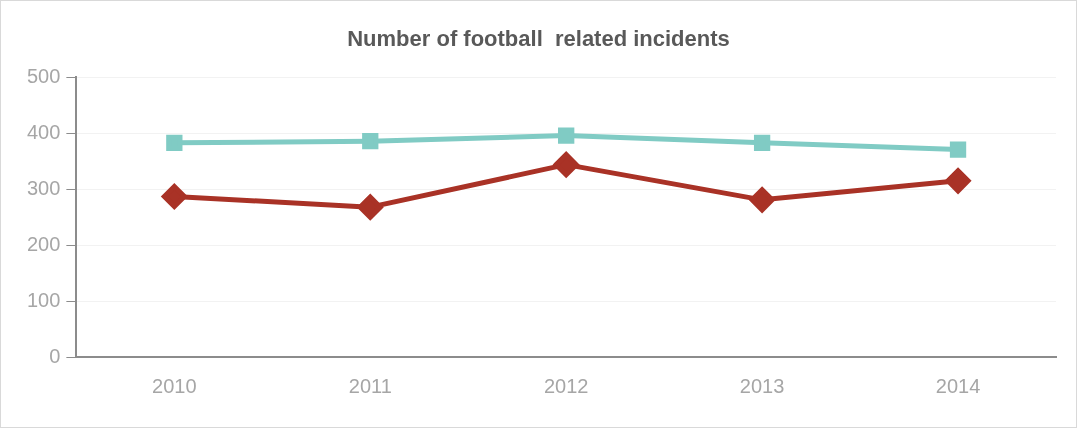 The height and width of the screenshot is (428, 1077). What do you see at coordinates (958, 385) in the screenshot?
I see `x-tick-label: 2014` at bounding box center [958, 385].